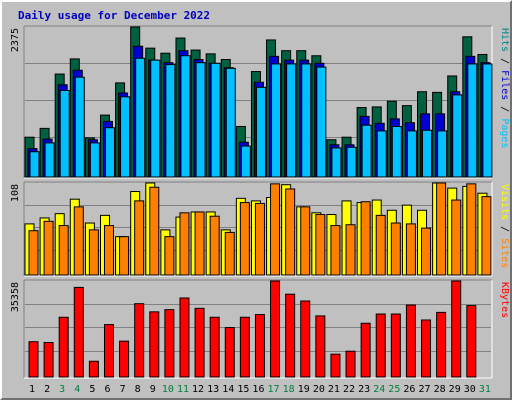 The height and width of the screenshot is (400, 512). I want to click on x-tick-label: 1, so click(32, 389).